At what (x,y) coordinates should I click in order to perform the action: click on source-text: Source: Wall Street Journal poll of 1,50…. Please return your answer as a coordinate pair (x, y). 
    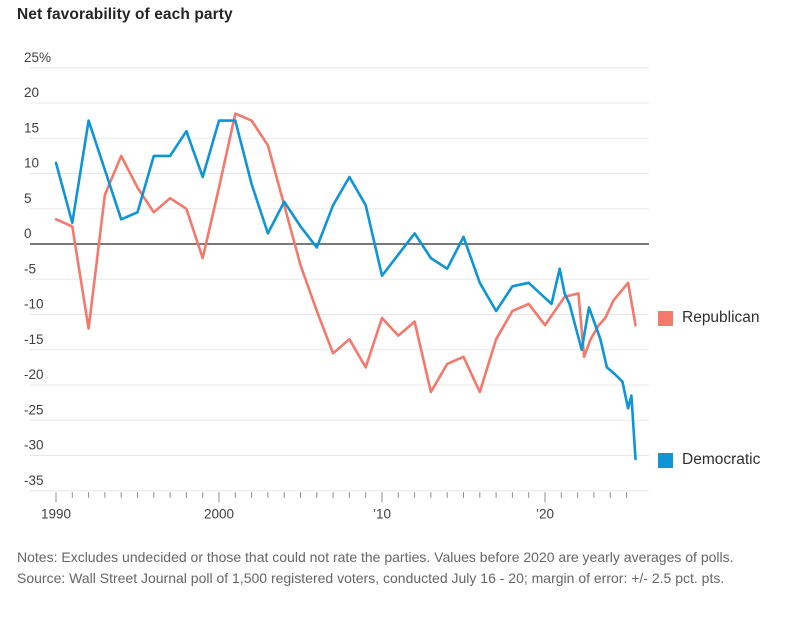
    Looking at the image, I should click on (371, 578).